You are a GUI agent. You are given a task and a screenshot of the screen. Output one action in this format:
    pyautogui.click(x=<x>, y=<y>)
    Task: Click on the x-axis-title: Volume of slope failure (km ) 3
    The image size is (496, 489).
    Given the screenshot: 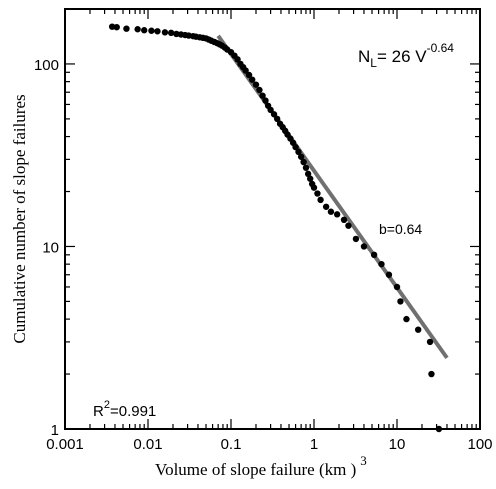 What is the action you would take?
    pyautogui.click(x=261, y=466)
    